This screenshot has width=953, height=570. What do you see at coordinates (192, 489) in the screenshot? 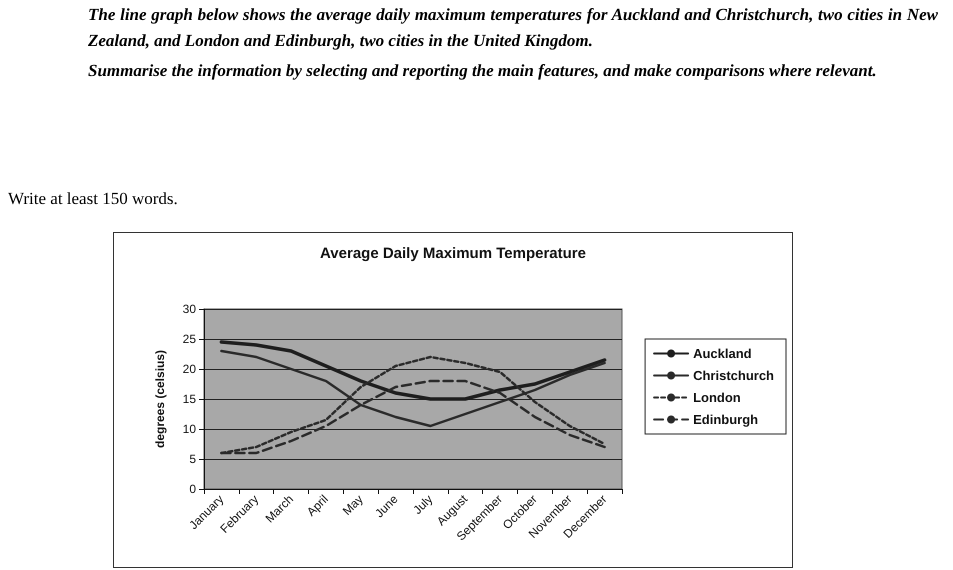
I see `y-tick-label: 0` at bounding box center [192, 489].